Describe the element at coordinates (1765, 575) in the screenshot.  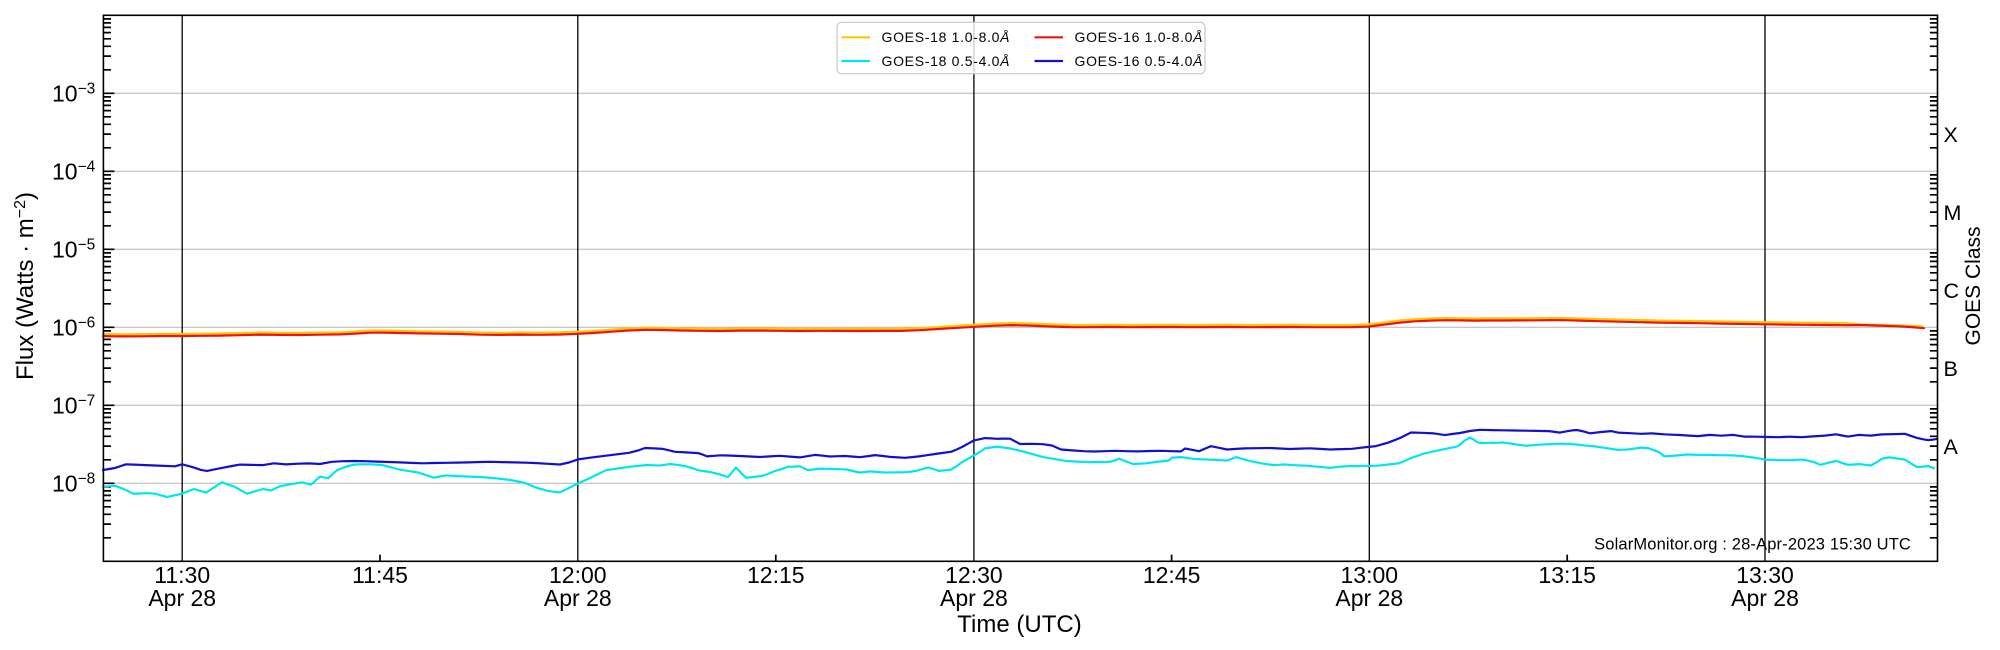
I see `svg-text: 13:30` at that location.